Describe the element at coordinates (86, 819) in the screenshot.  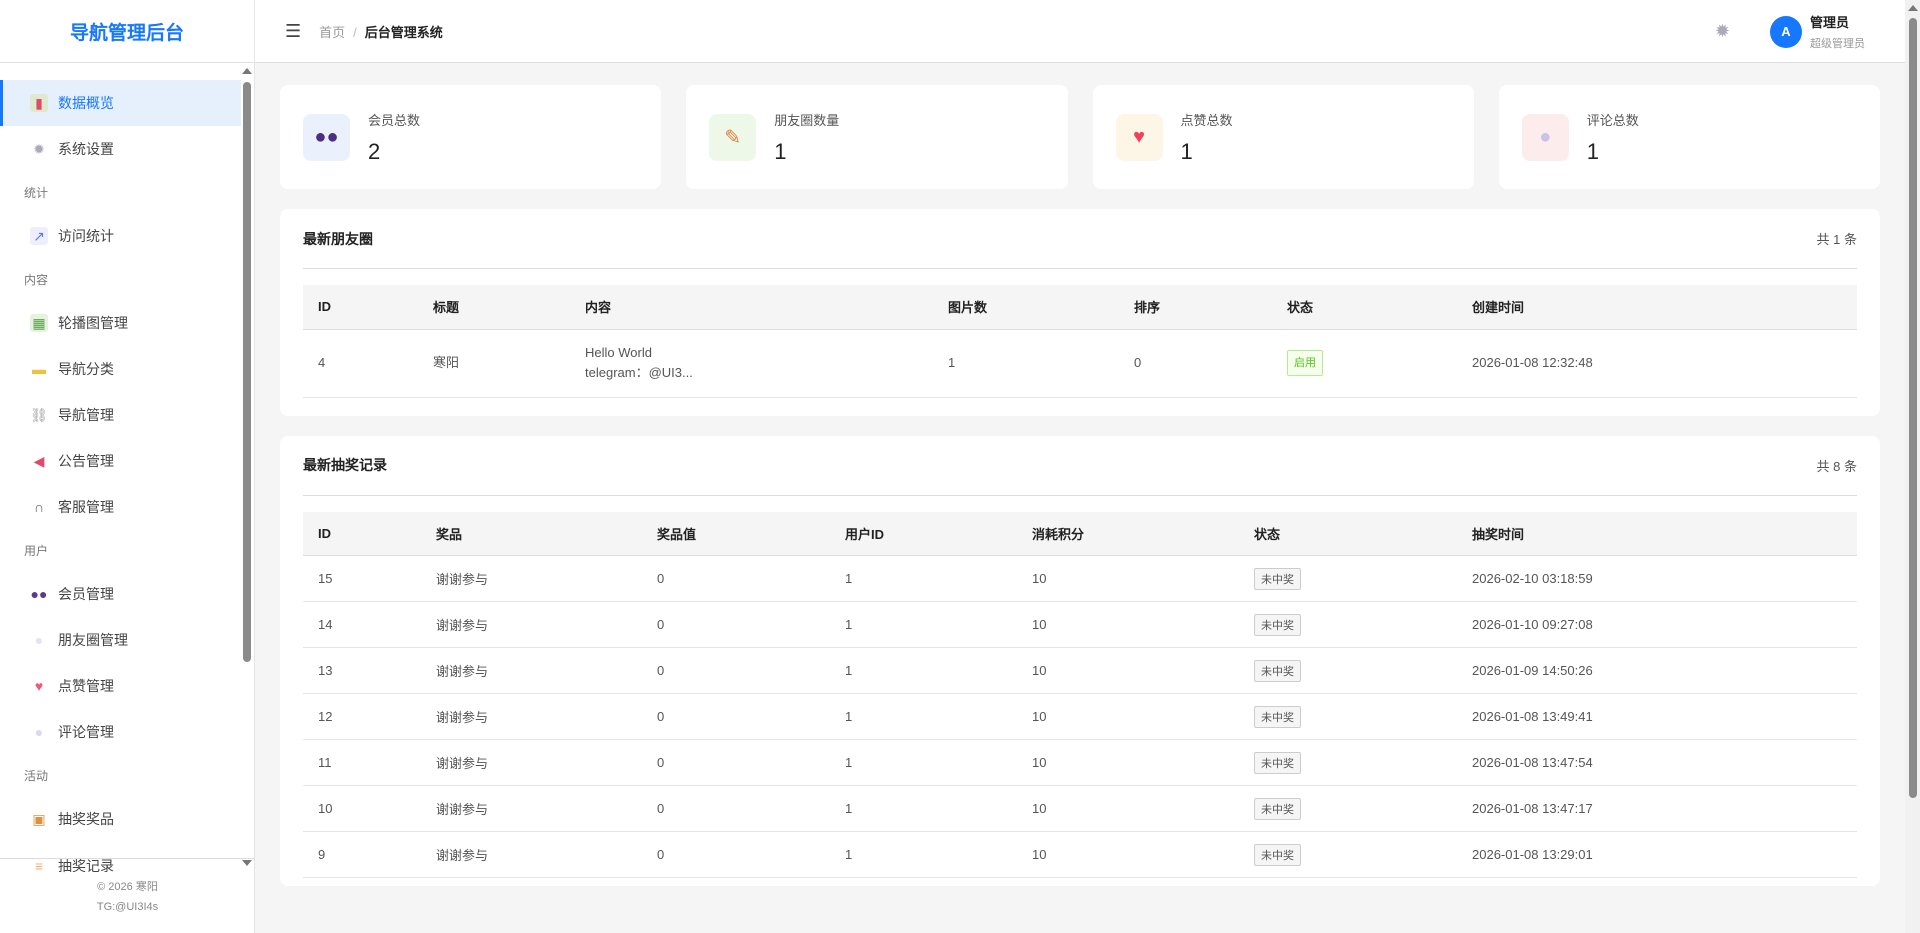
I see `sidebar-item-label: 抽奖奖品` at that location.